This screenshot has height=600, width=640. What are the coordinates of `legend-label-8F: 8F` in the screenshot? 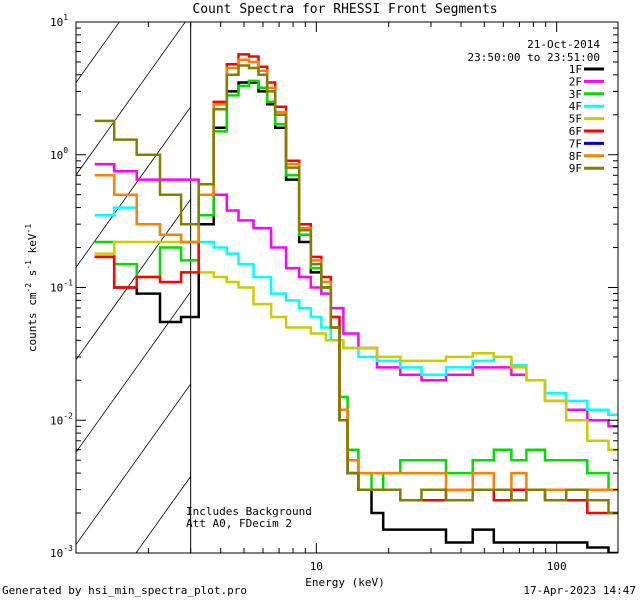 It's located at (575, 156).